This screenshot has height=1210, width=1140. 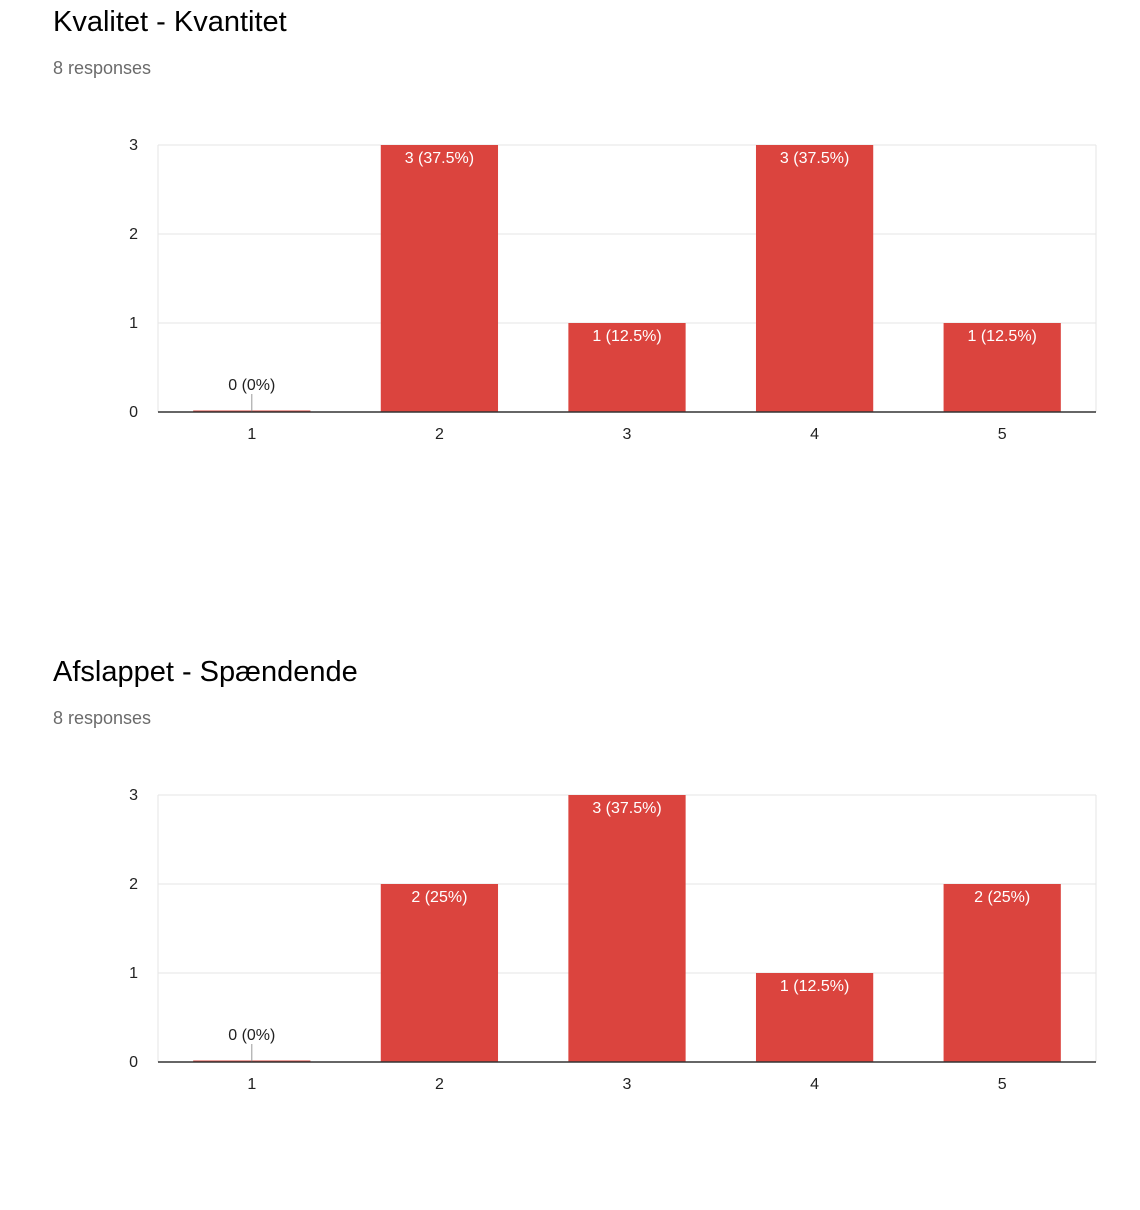 What do you see at coordinates (170, 22) in the screenshot?
I see `question-title: Kvalitet - Kvantitet` at bounding box center [170, 22].